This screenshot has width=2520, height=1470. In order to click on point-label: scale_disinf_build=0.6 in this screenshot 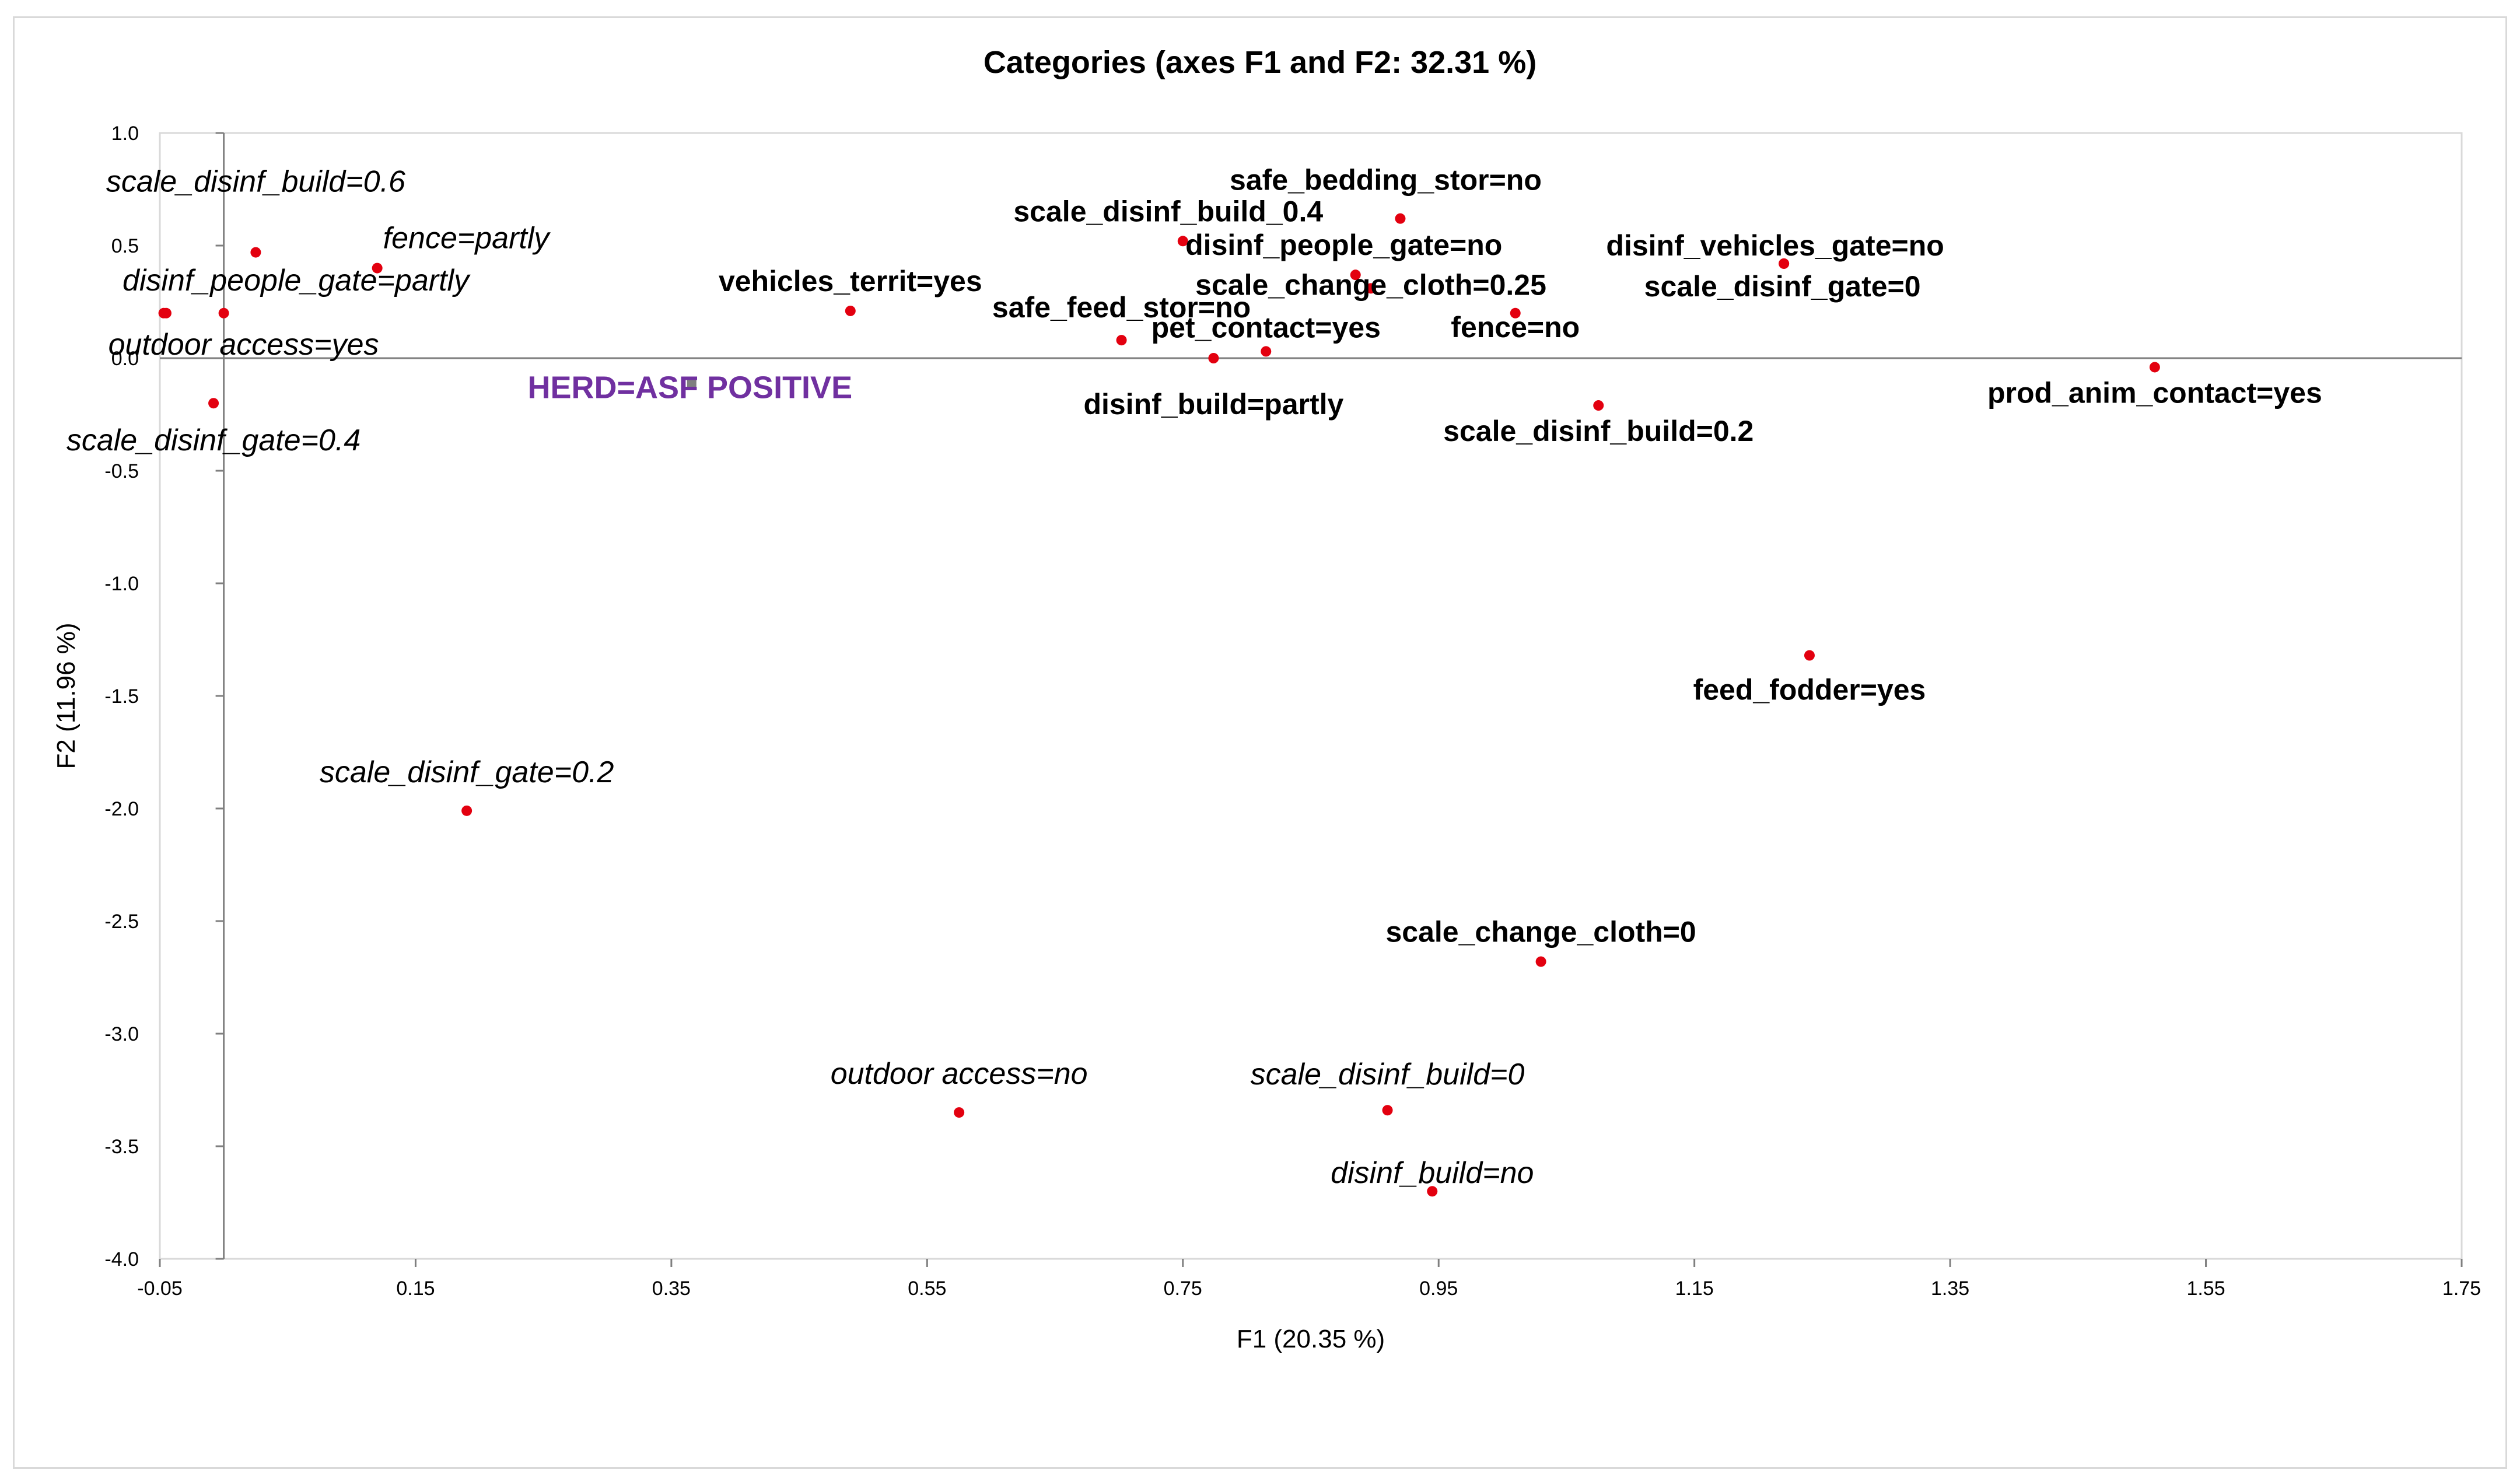, I will do `click(256, 182)`.